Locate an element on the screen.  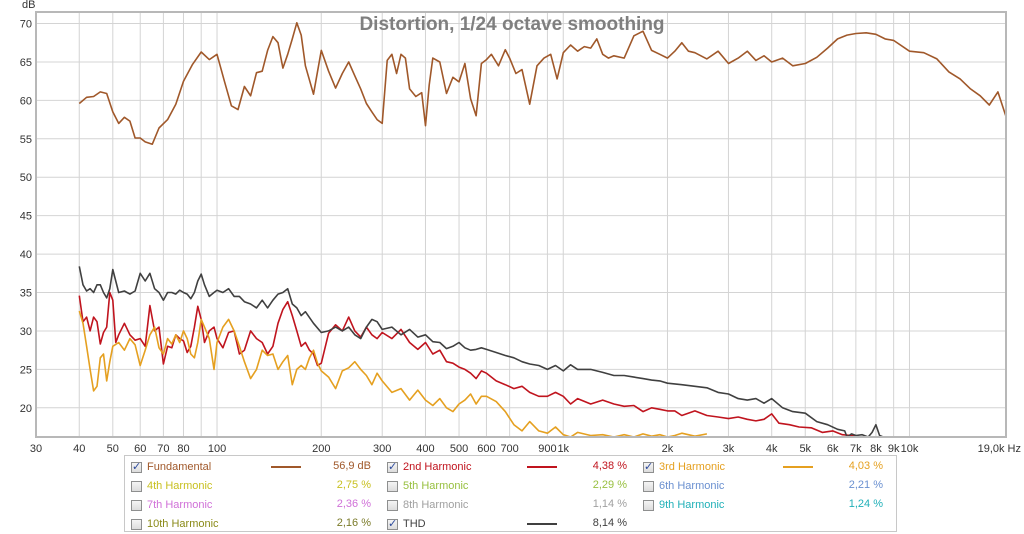
legend-label: 6th Harmonic is located at coordinates (691, 486).